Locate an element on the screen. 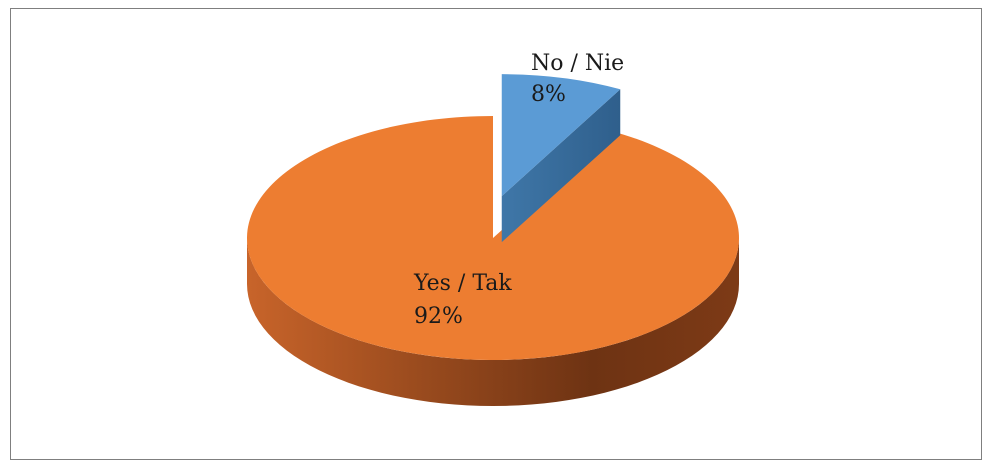 This screenshot has width=993, height=470. slice-no is located at coordinates (561, 158).